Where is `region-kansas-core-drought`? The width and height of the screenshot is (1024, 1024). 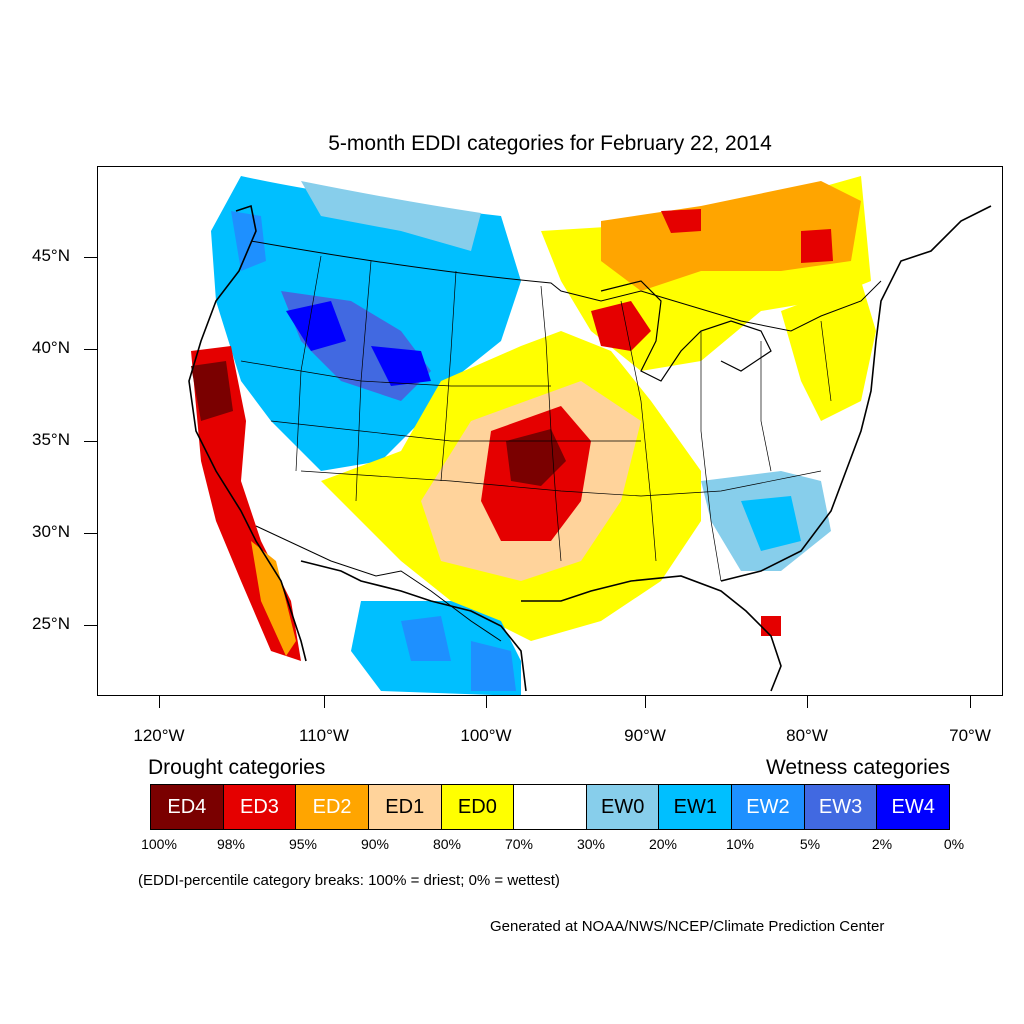 region-kansas-core-drought is located at coordinates (536, 457).